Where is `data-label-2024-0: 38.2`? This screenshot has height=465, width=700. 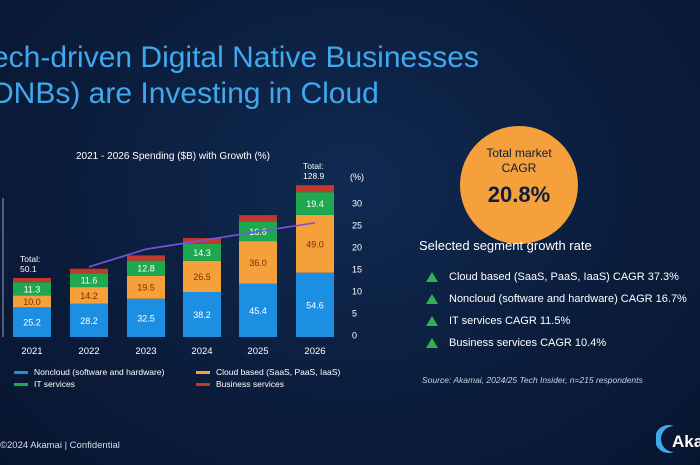 data-label-2024-0: 38.2 is located at coordinates (202, 315).